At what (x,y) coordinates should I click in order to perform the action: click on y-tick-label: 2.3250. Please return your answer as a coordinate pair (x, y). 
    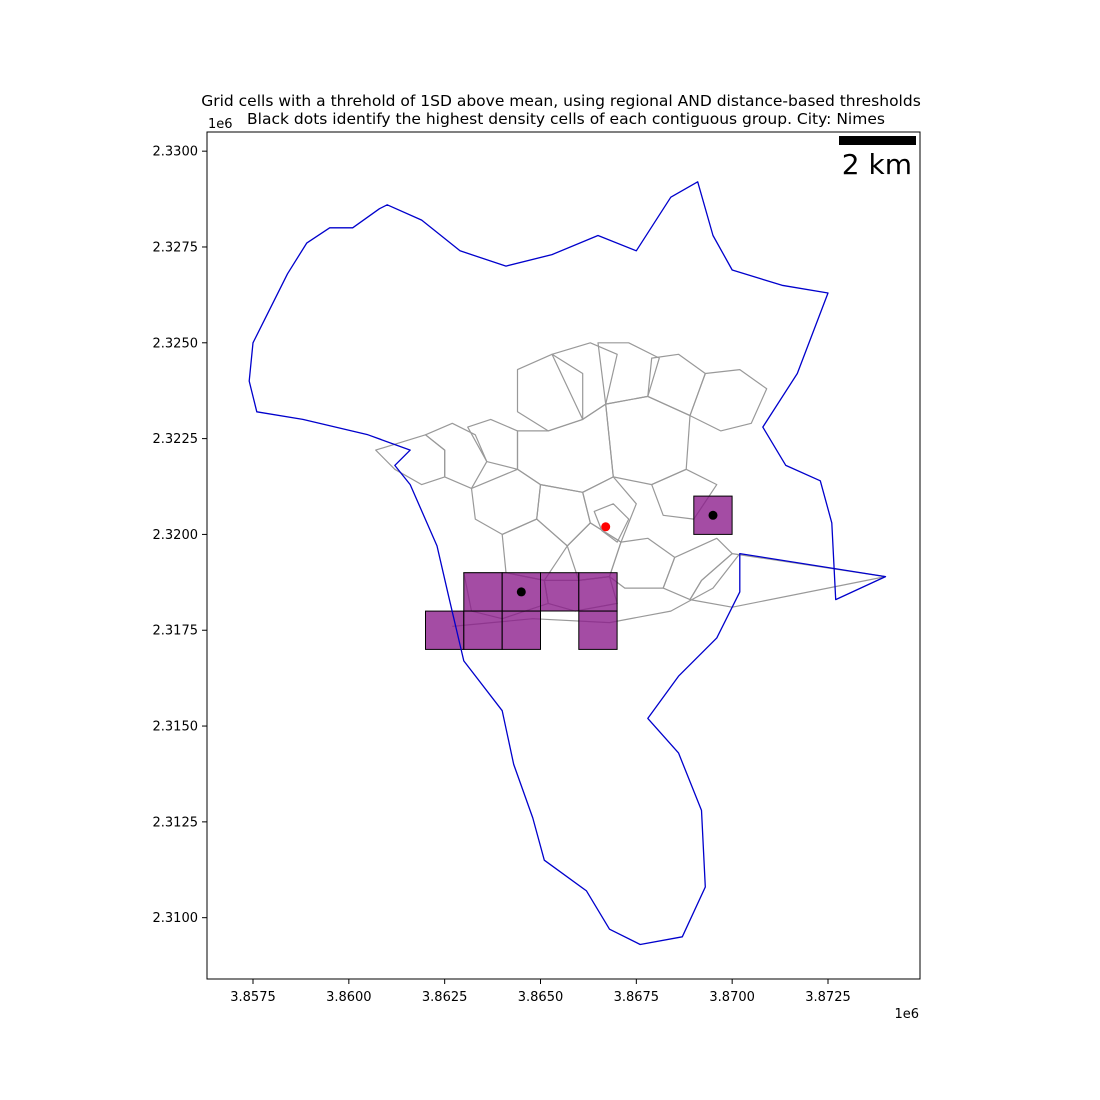
    Looking at the image, I should click on (176, 343).